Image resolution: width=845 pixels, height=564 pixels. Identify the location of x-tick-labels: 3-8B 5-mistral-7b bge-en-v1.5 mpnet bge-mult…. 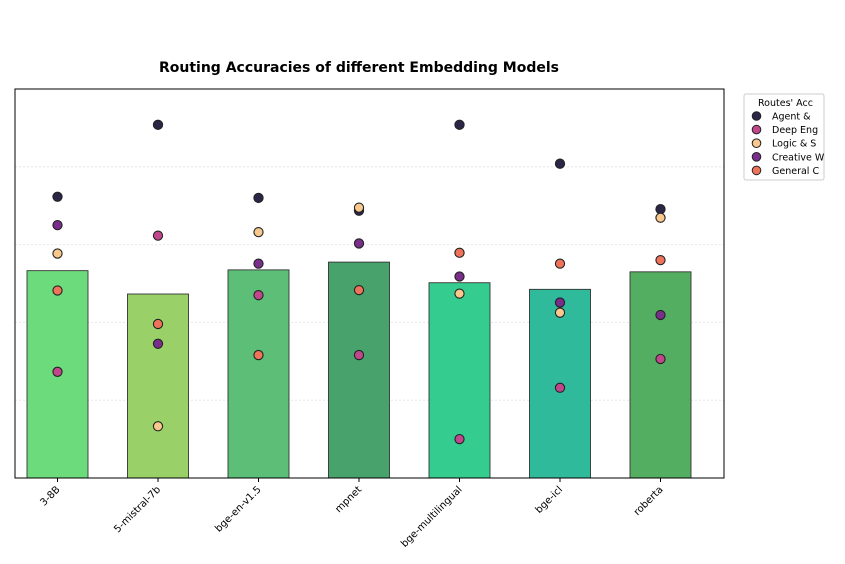
(352, 514).